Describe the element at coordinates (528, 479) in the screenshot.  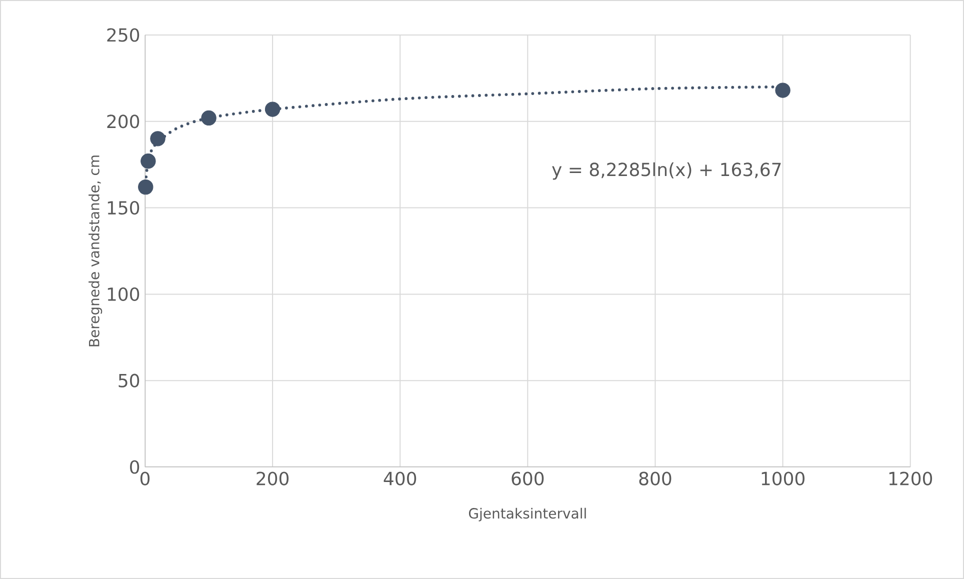
I see `x-tick-label: 600` at that location.